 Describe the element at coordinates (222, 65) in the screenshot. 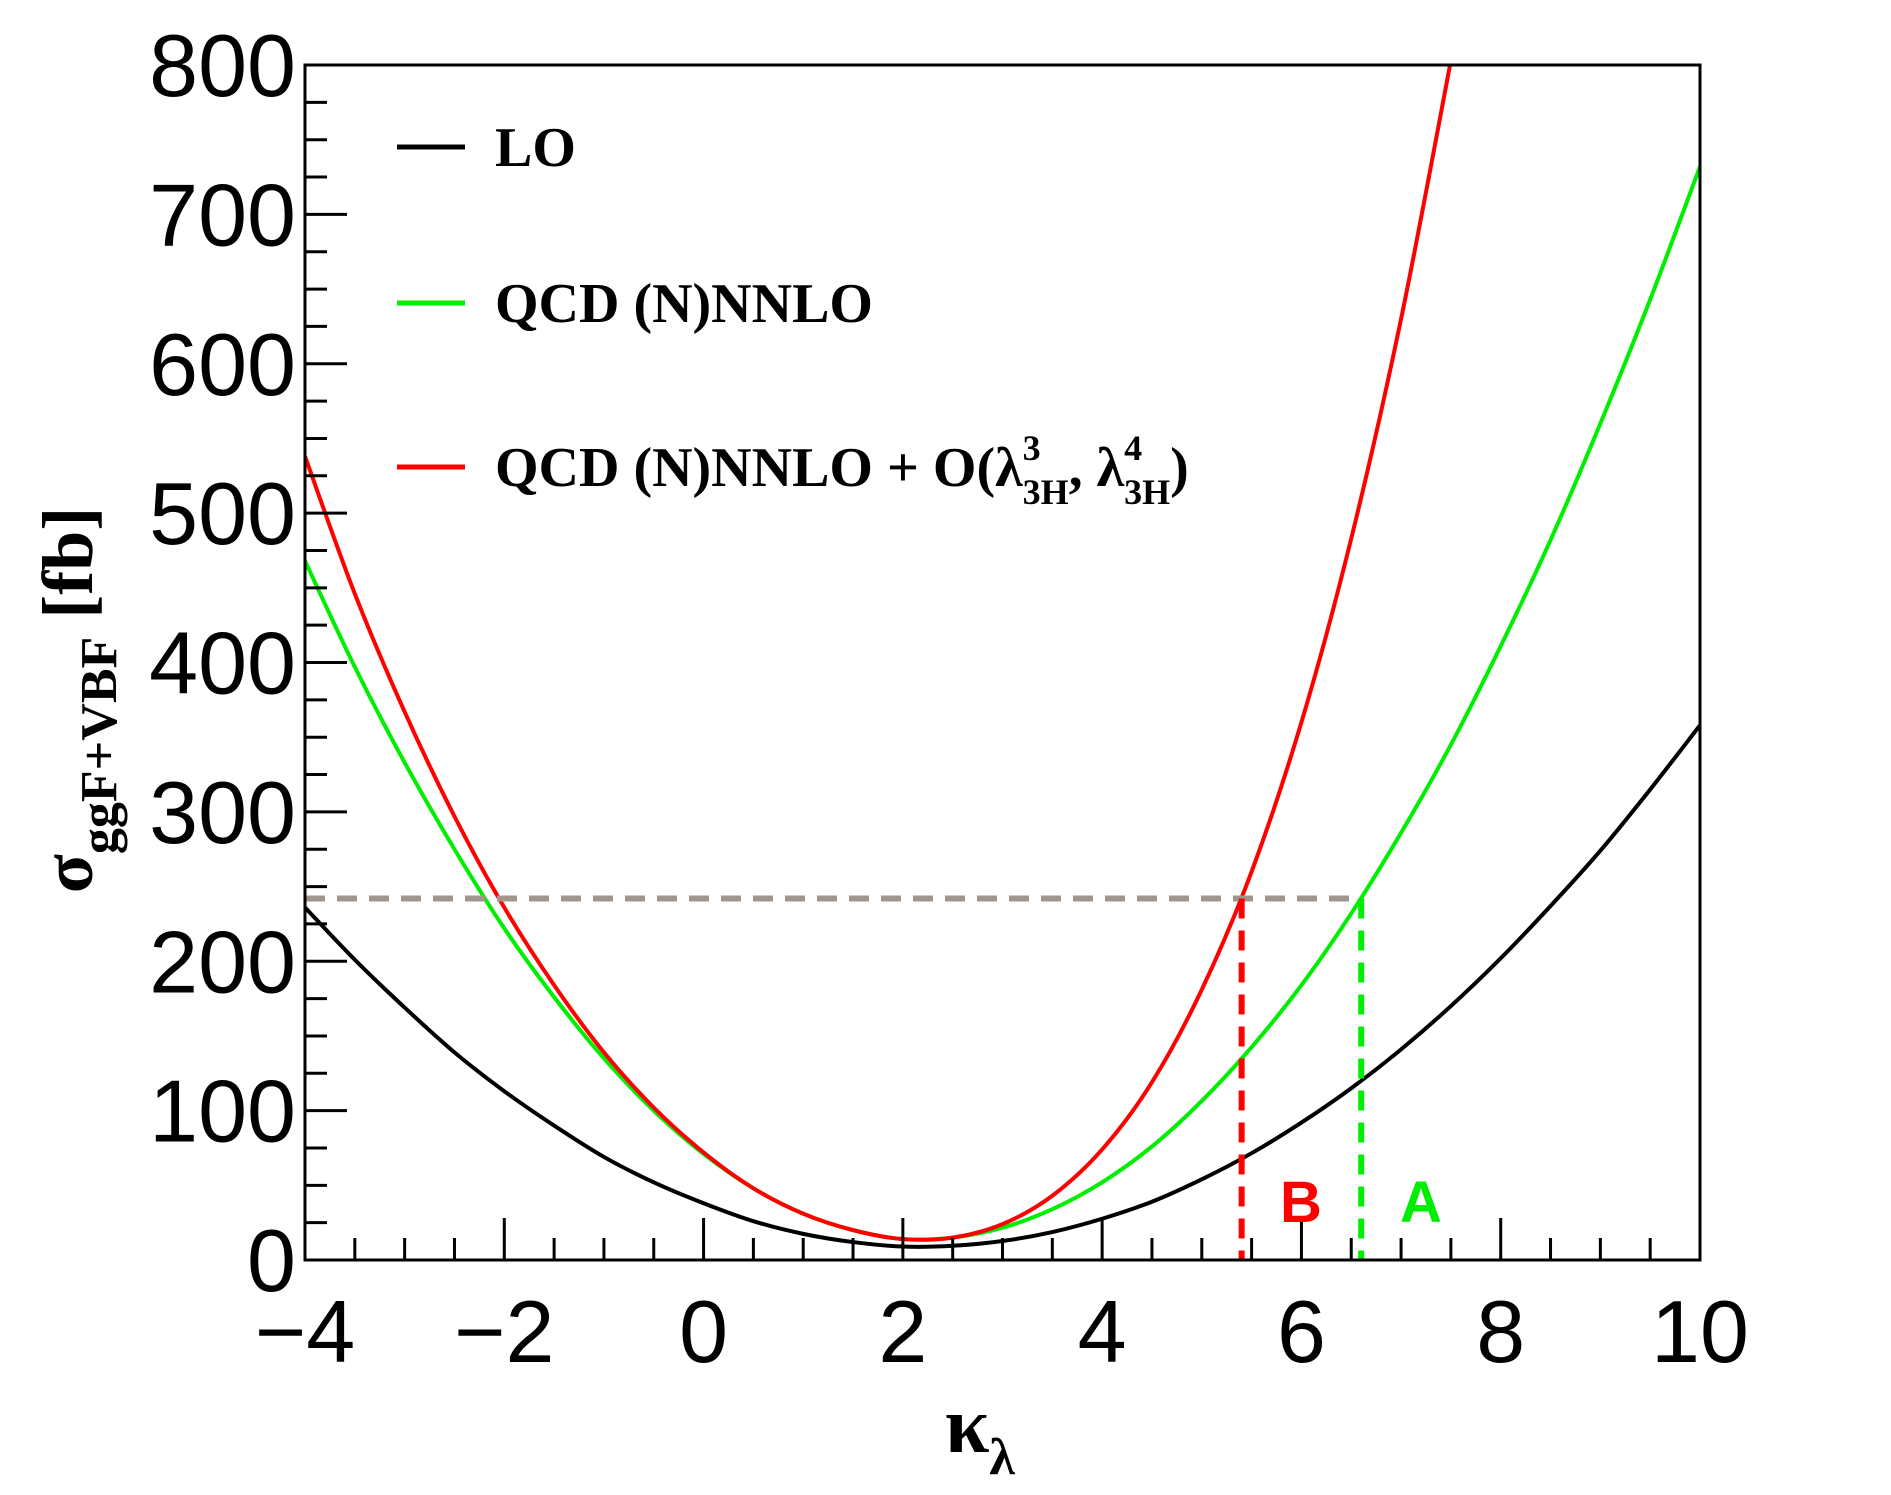

I see `y-tick-label: 800` at that location.